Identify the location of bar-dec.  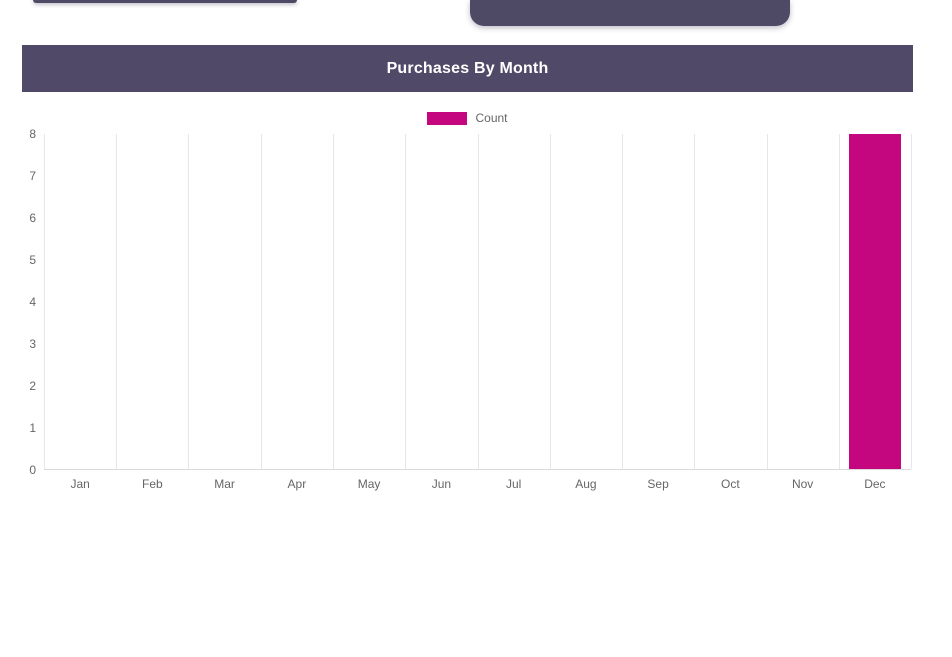
(874, 301).